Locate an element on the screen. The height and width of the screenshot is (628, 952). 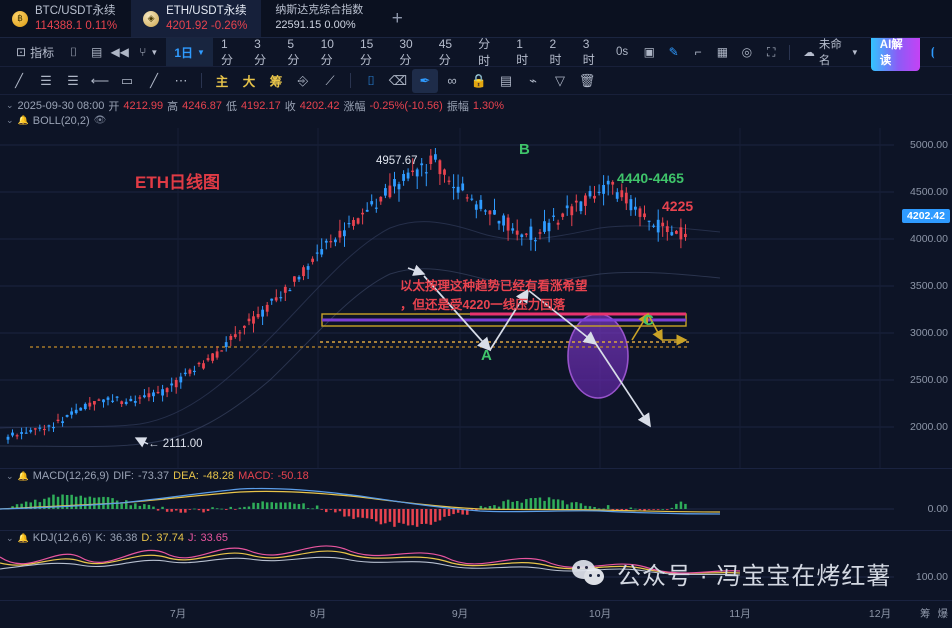
indicator-button: ⊡ 指标 is located at coordinates (35, 52).